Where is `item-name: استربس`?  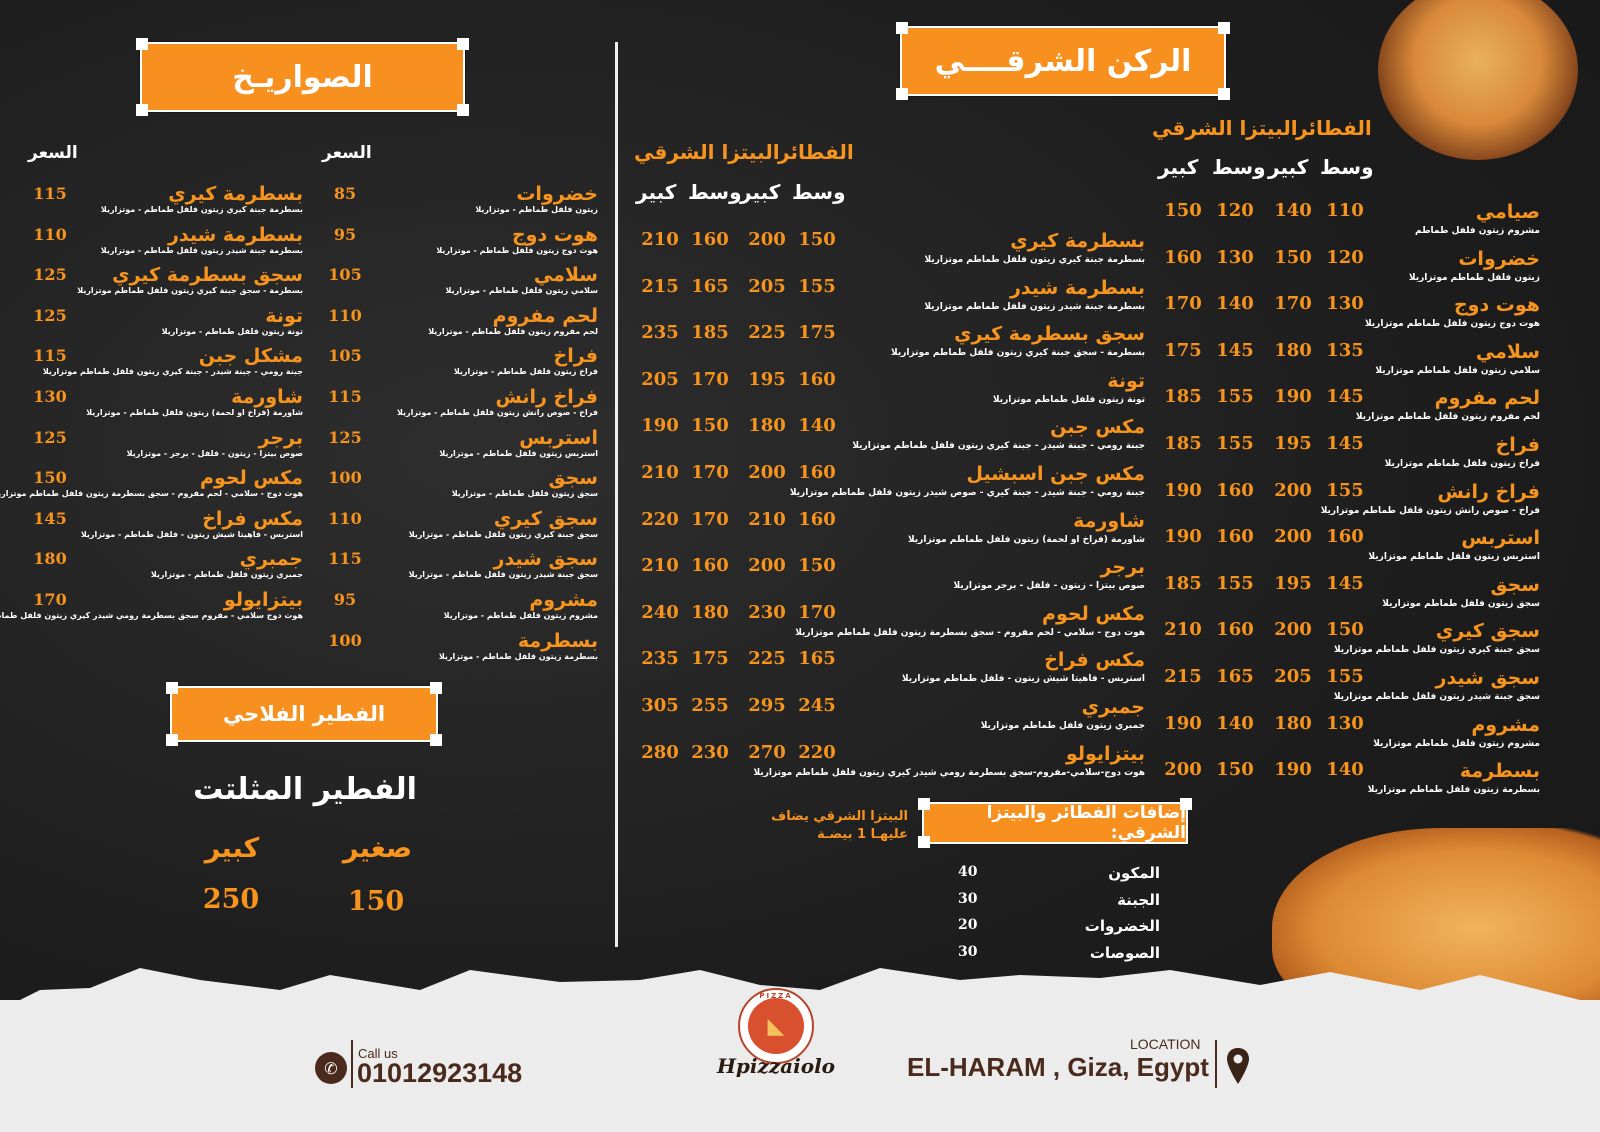 item-name: استربس is located at coordinates (558, 437).